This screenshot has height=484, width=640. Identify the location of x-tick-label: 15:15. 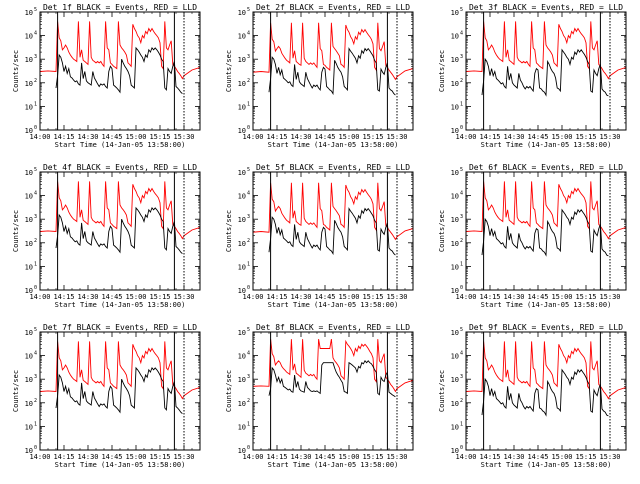
(159, 457).